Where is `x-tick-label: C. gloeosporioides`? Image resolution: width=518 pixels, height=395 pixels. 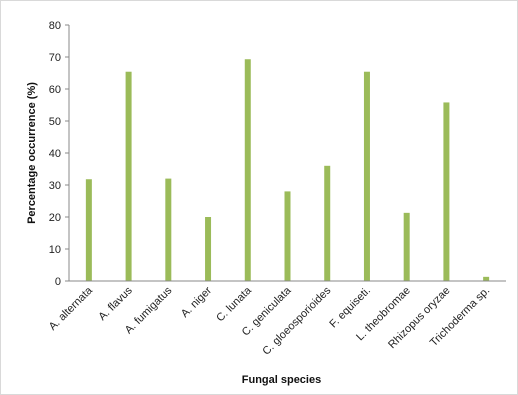 x-tick-label: C. gloeosporioides is located at coordinates (296, 320).